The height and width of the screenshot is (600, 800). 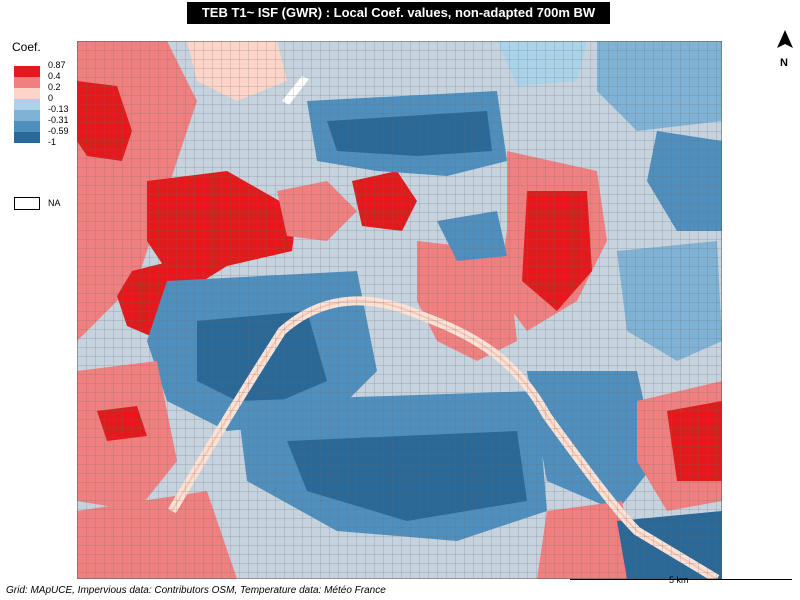 I want to click on scale-bar, so click(x=681, y=579).